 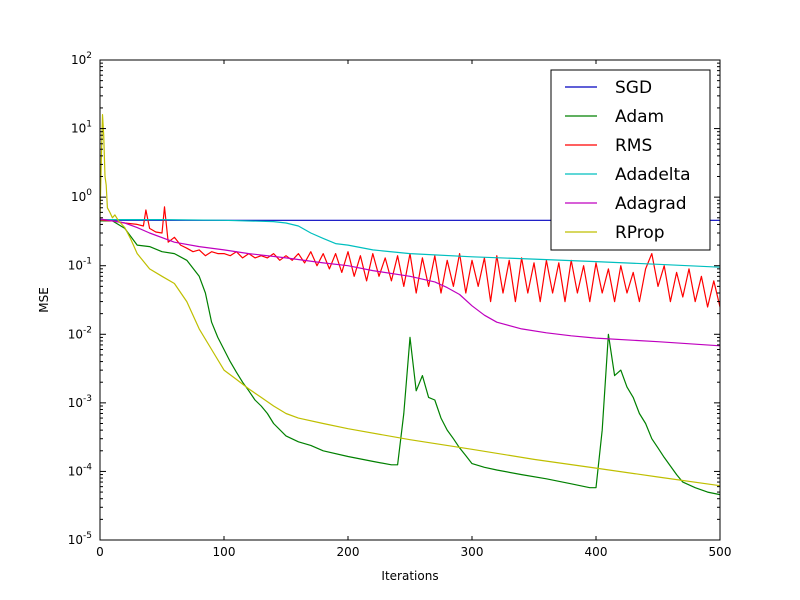 What do you see at coordinates (633, 146) in the screenshot?
I see `legend-label-rms: RMS` at bounding box center [633, 146].